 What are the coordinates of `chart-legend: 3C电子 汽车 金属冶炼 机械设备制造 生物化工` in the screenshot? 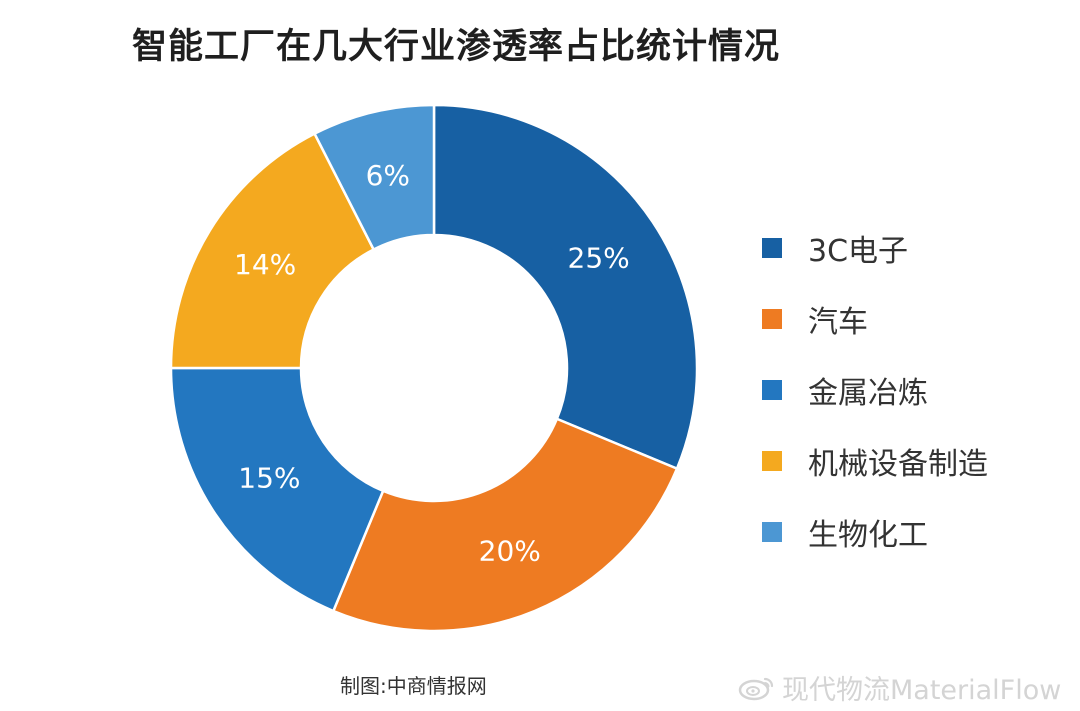 It's located at (875, 389).